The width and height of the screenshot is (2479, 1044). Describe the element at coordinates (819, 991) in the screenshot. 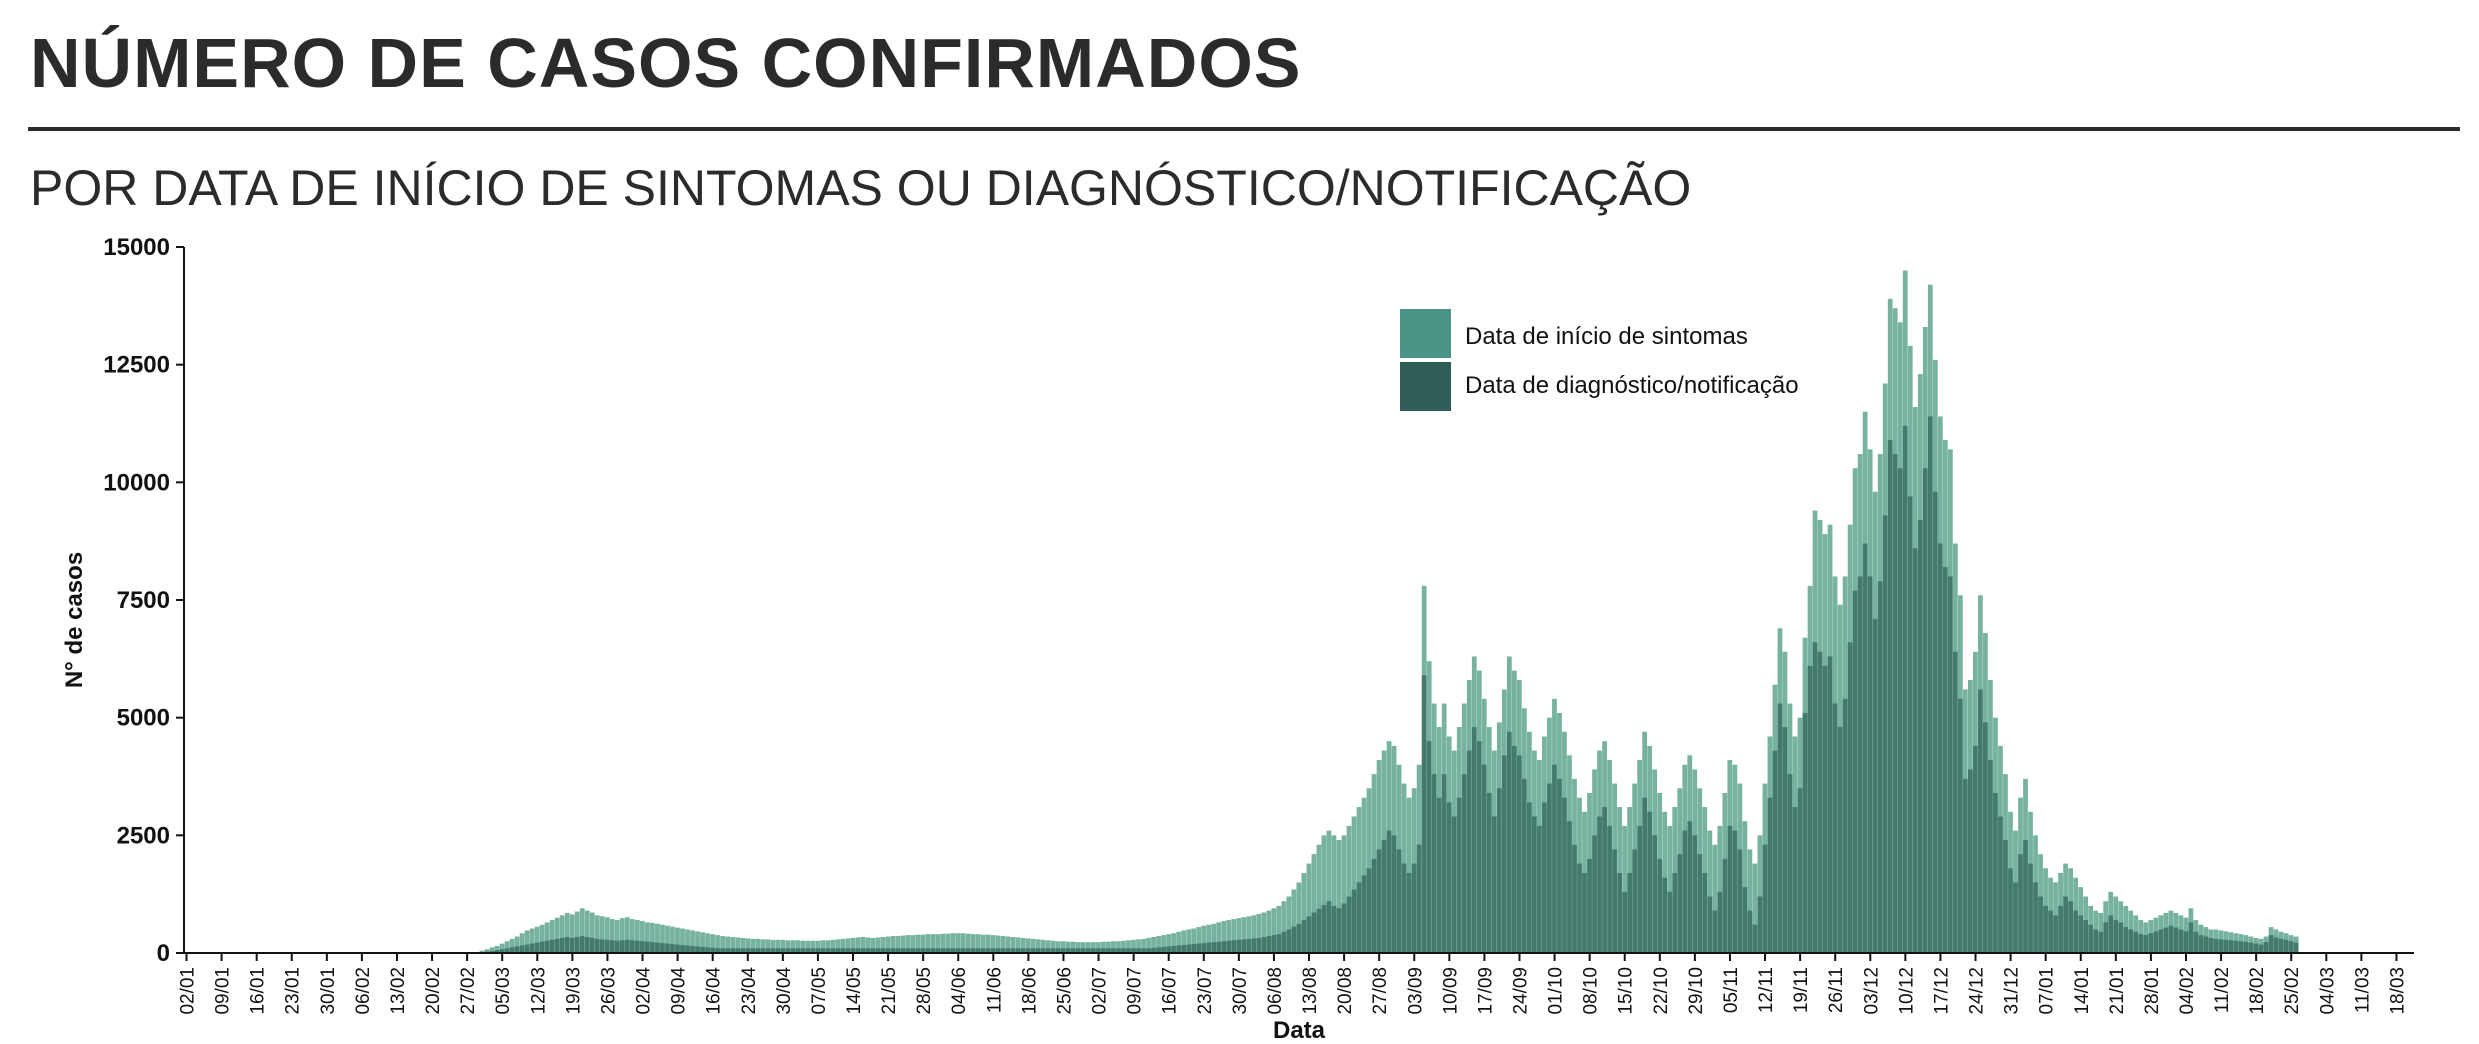

I see `x-tick-label: 07/05` at that location.